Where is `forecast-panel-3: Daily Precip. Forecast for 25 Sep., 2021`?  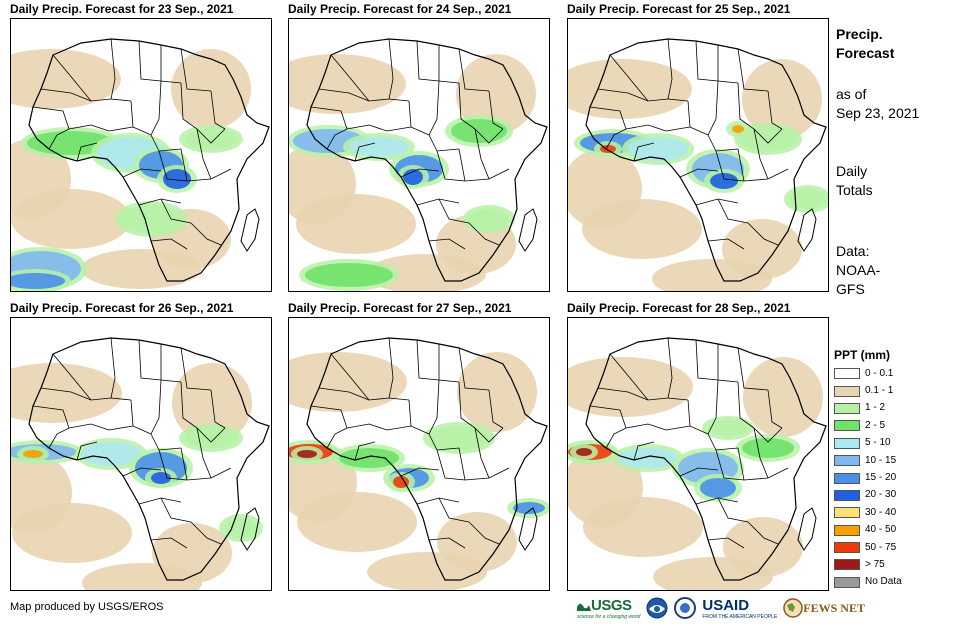 forecast-panel-3: Daily Precip. Forecast for 25 Sep., 2021 is located at coordinates (698, 146).